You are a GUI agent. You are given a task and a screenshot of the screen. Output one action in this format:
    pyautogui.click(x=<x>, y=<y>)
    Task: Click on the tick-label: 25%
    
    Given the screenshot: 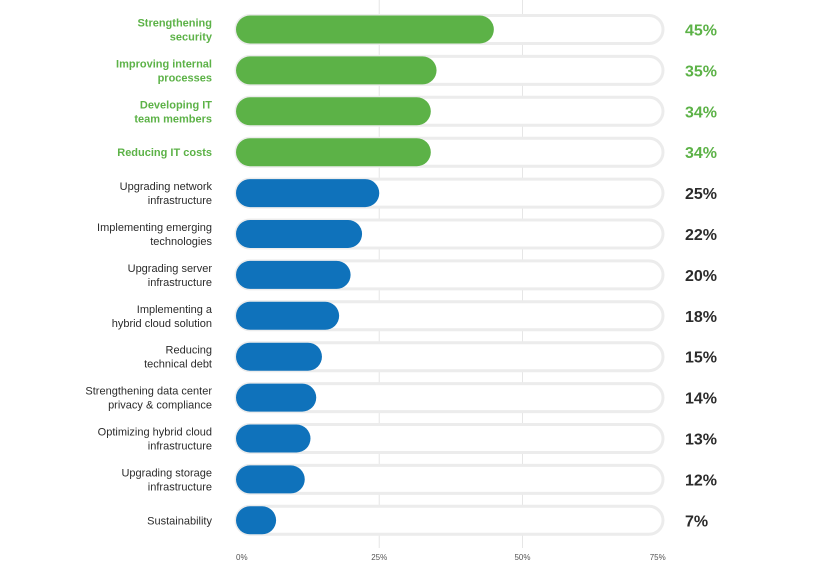 What is the action you would take?
    pyautogui.click(x=379, y=557)
    